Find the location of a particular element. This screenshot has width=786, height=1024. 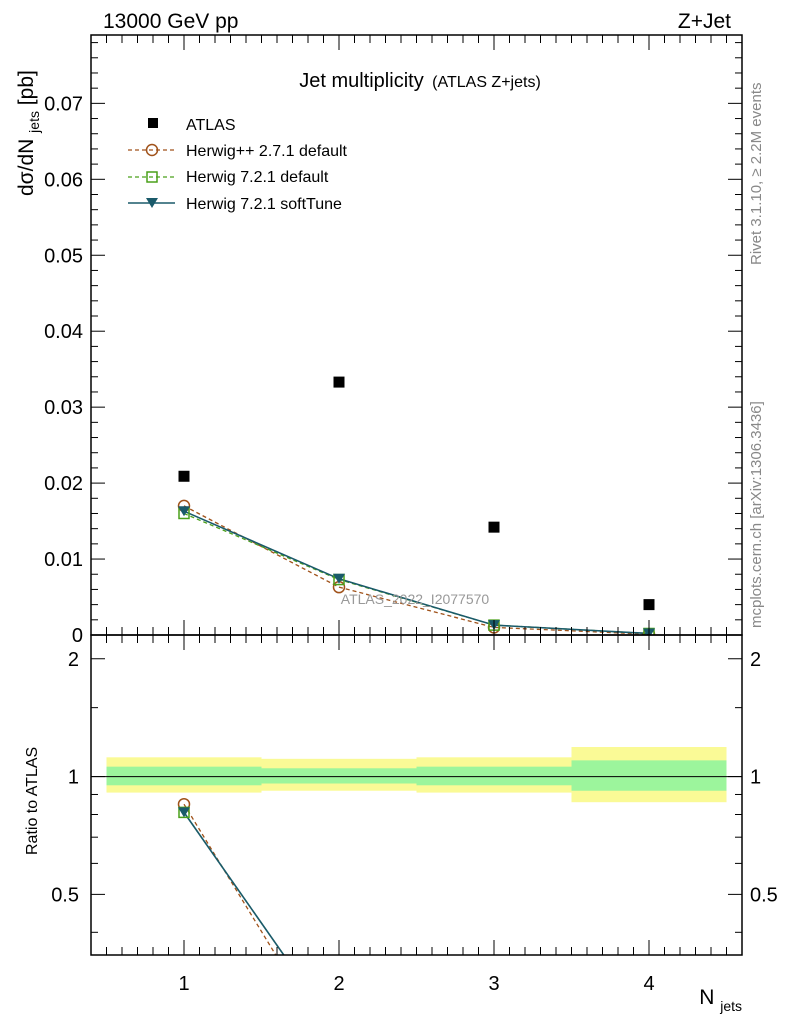

header-left: 13000 GeV pp is located at coordinates (170, 21).